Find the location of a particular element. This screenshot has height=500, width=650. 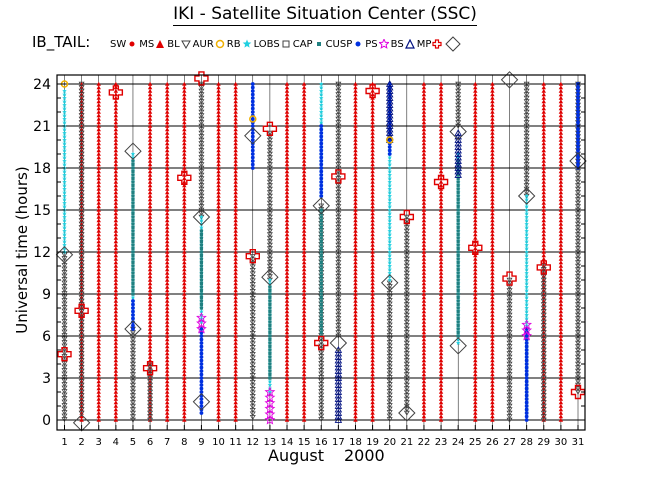

diamond-marker is located at coordinates (270, 277).